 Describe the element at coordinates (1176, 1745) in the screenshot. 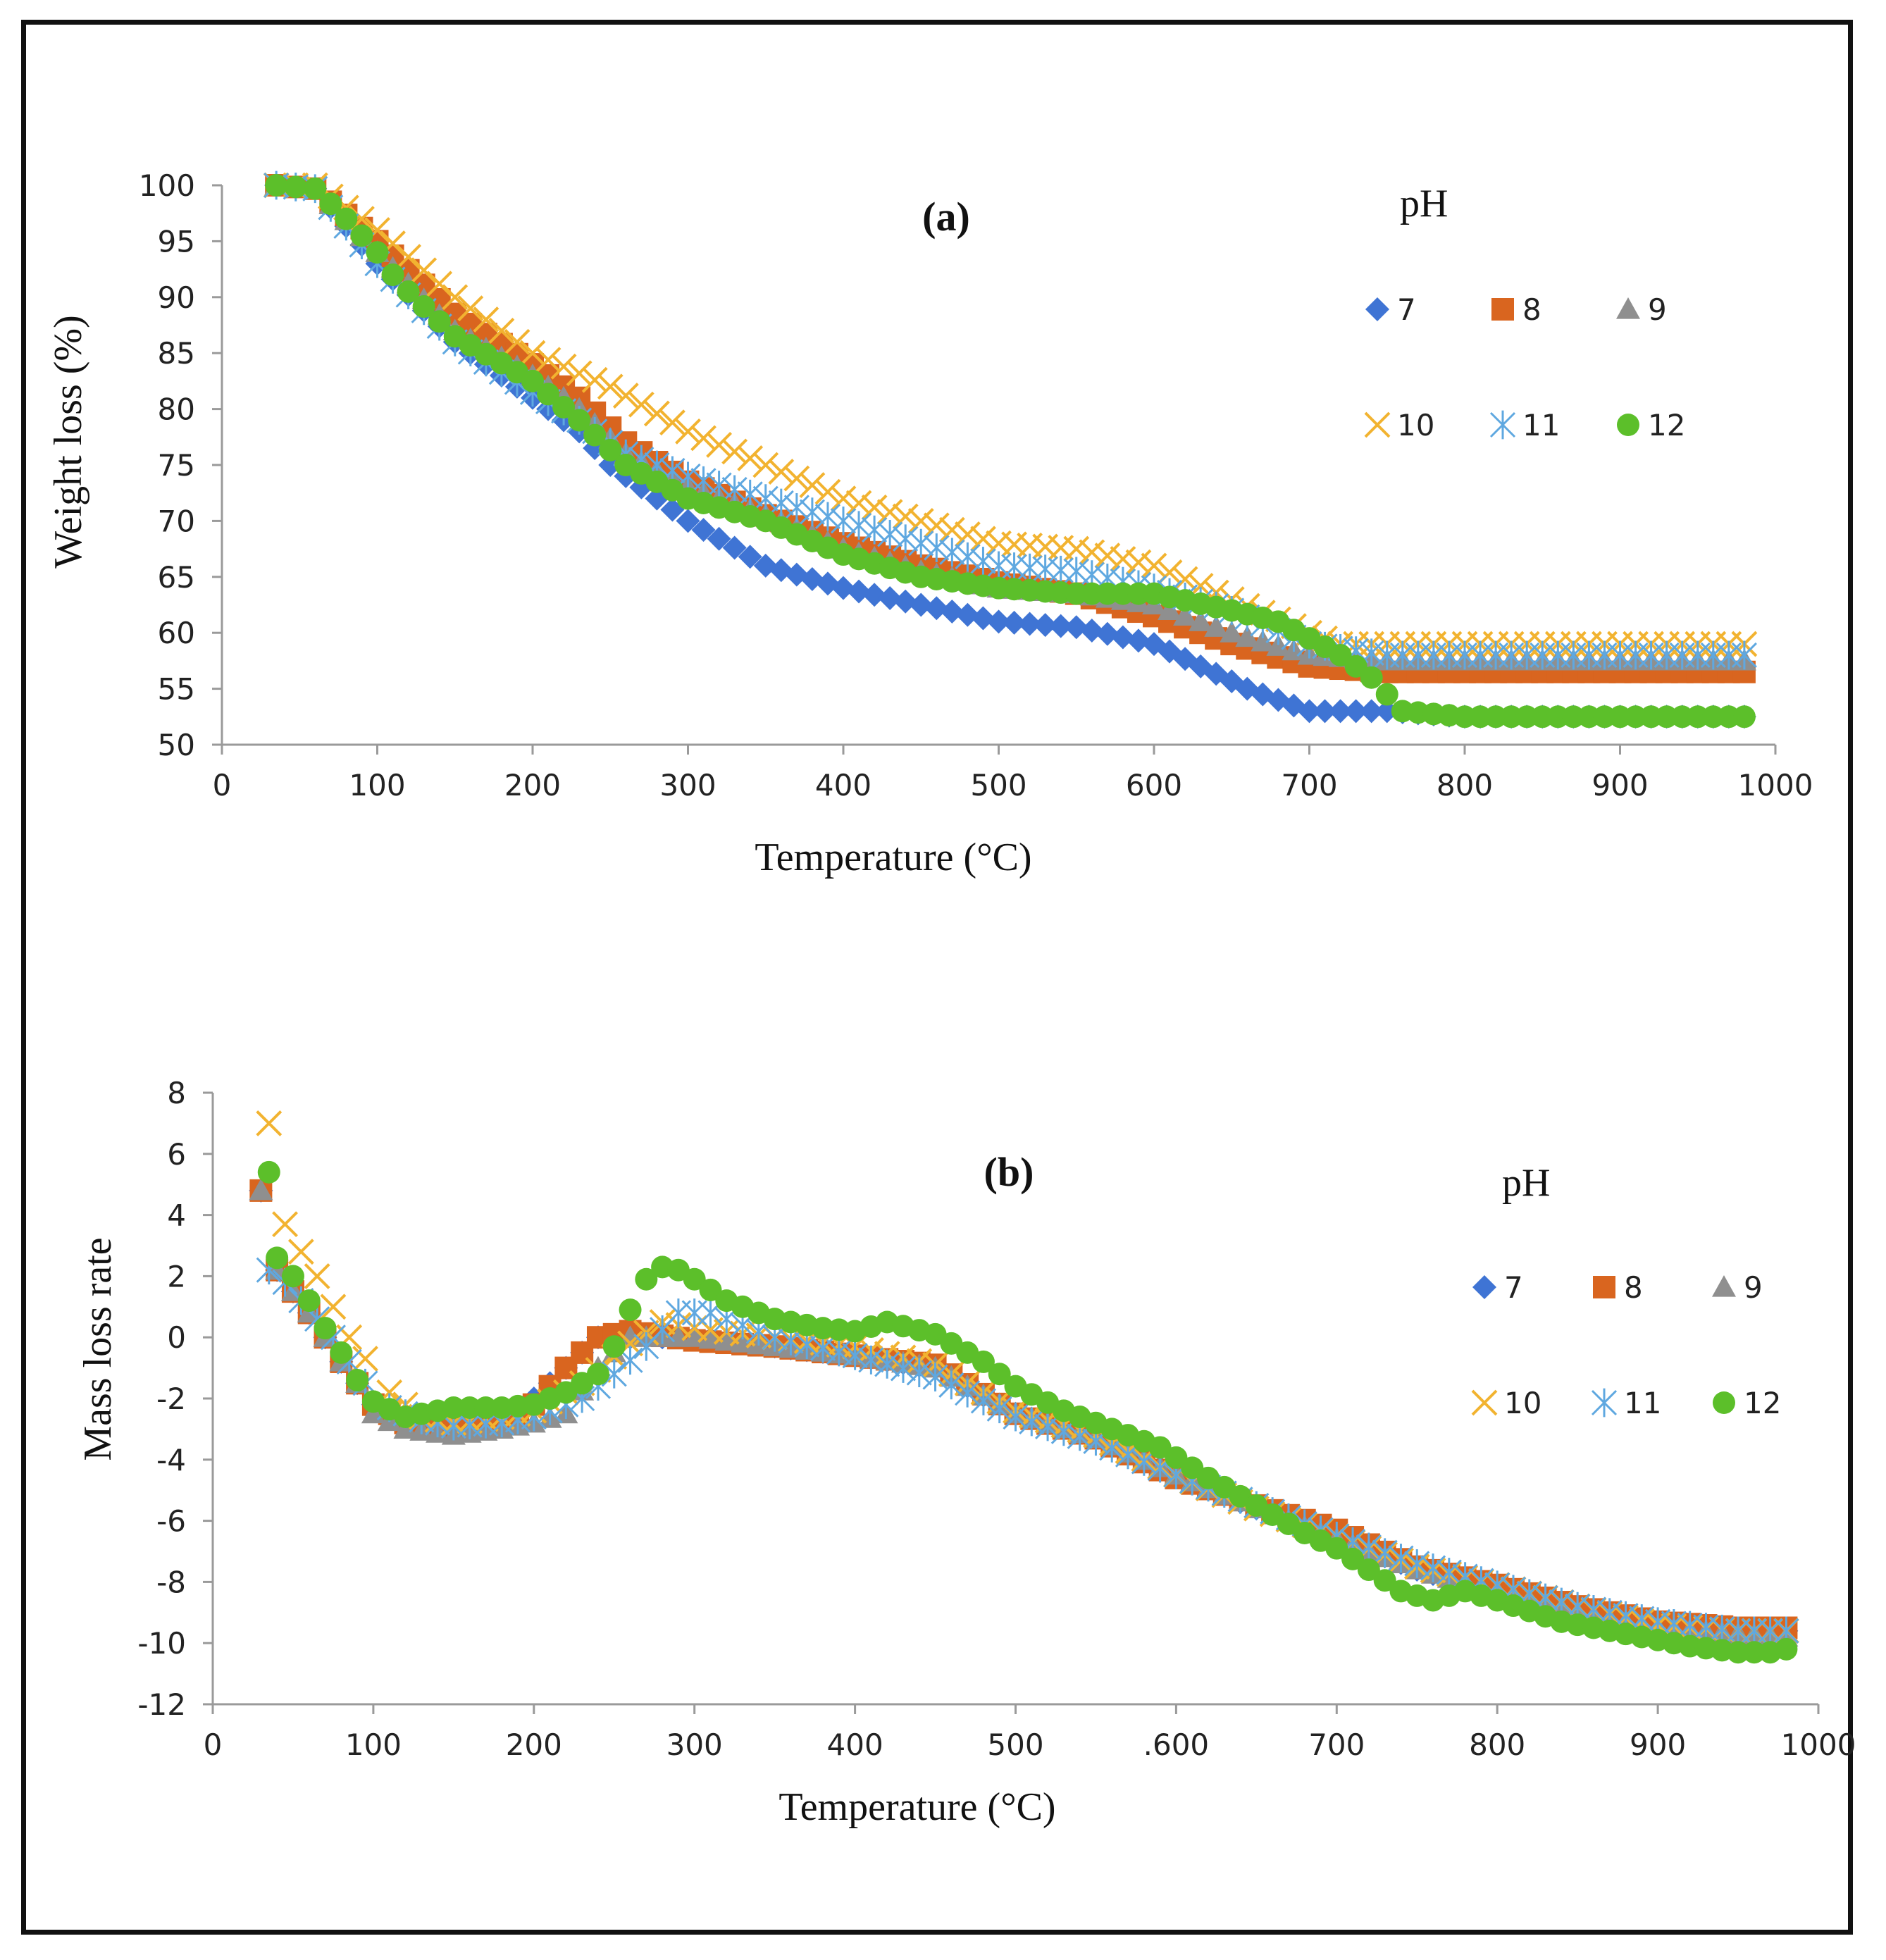

I see `chart-b-x-tick-label: .600` at that location.